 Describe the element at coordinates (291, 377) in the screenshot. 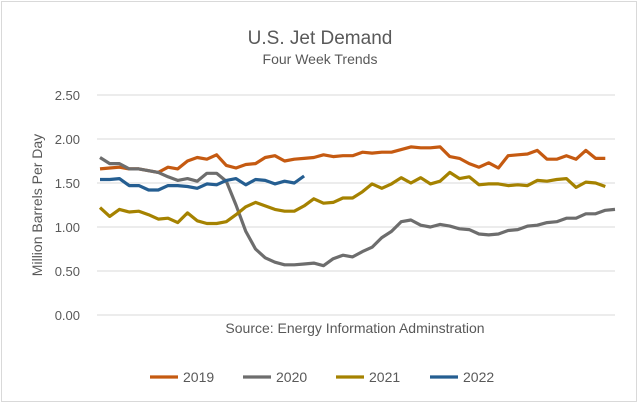

I see `legend-label-2020: 2020` at that location.